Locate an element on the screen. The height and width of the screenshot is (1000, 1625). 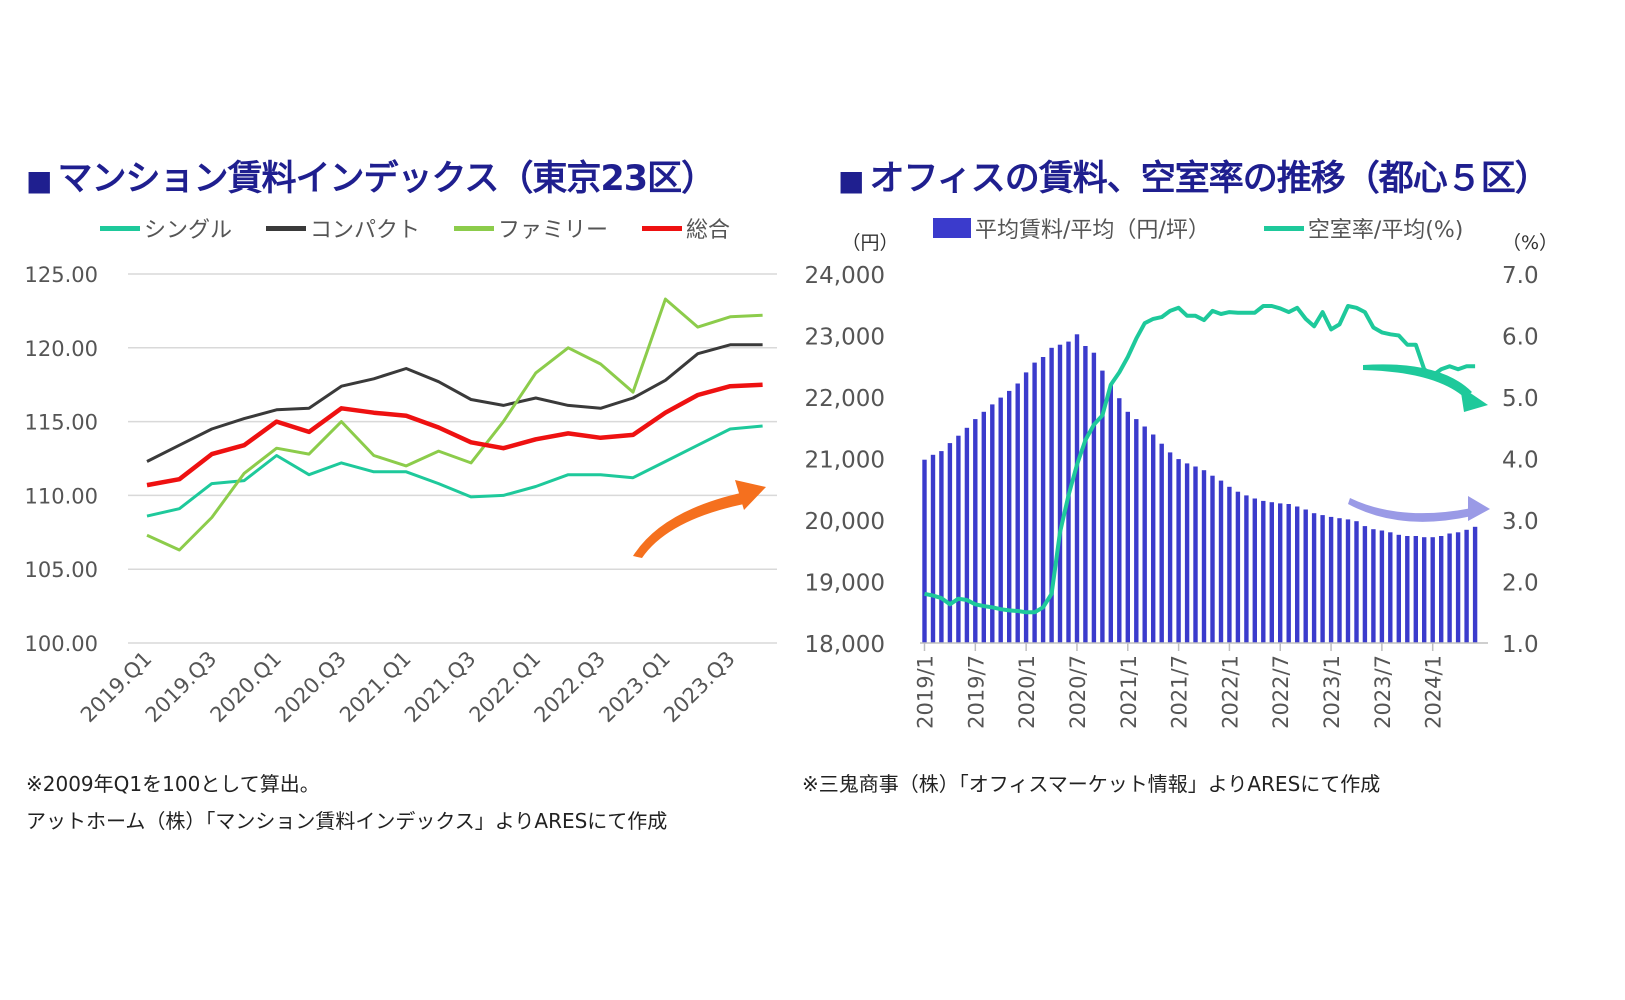
y-right-tick-label: 6.0 is located at coordinates (1520, 338).